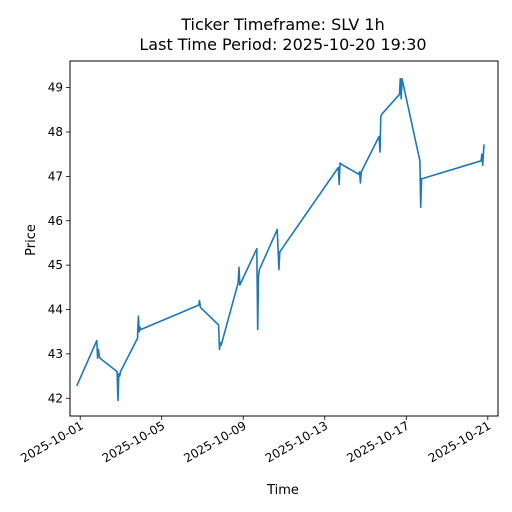 This screenshot has width=512, height=512. What do you see at coordinates (55, 132) in the screenshot?
I see `y-tick-label: 48` at bounding box center [55, 132].